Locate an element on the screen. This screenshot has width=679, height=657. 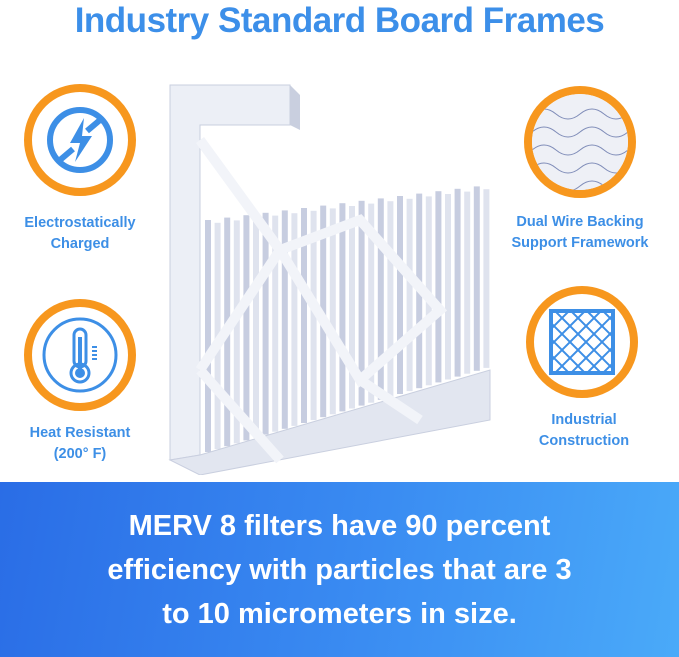
label-line: Charged is located at coordinates (80, 244).